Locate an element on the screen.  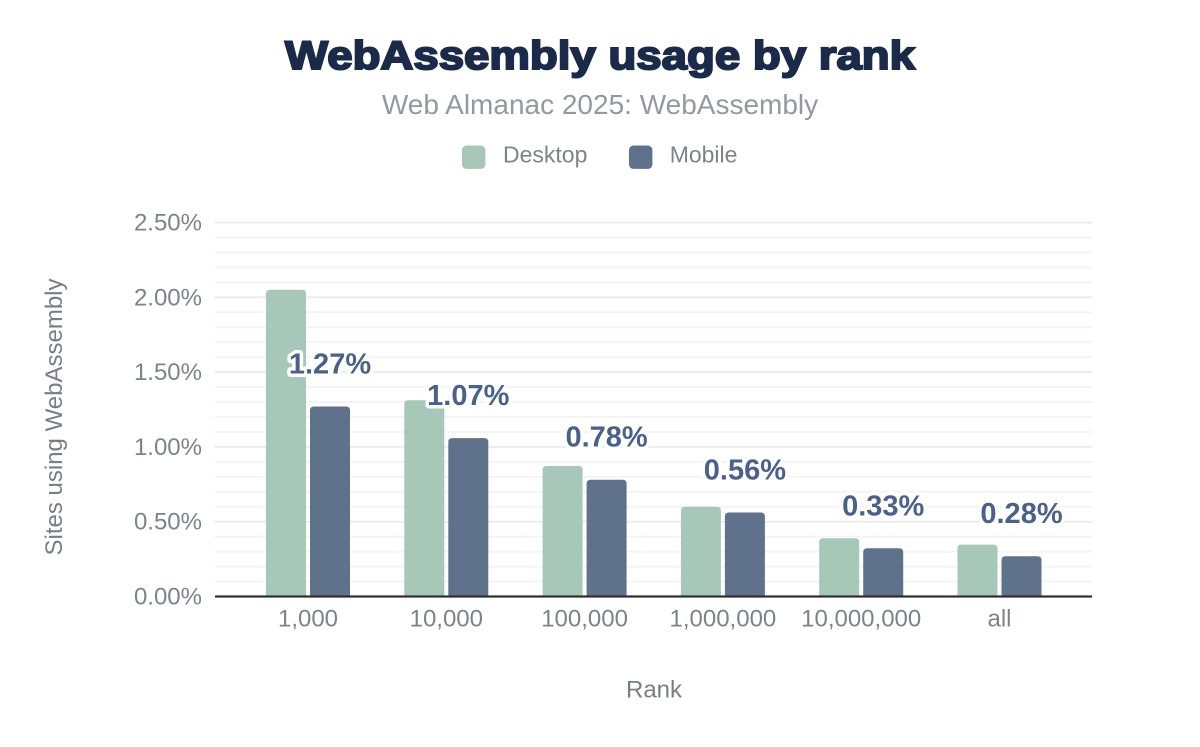
svg-text: 2.00% is located at coordinates (168, 297).